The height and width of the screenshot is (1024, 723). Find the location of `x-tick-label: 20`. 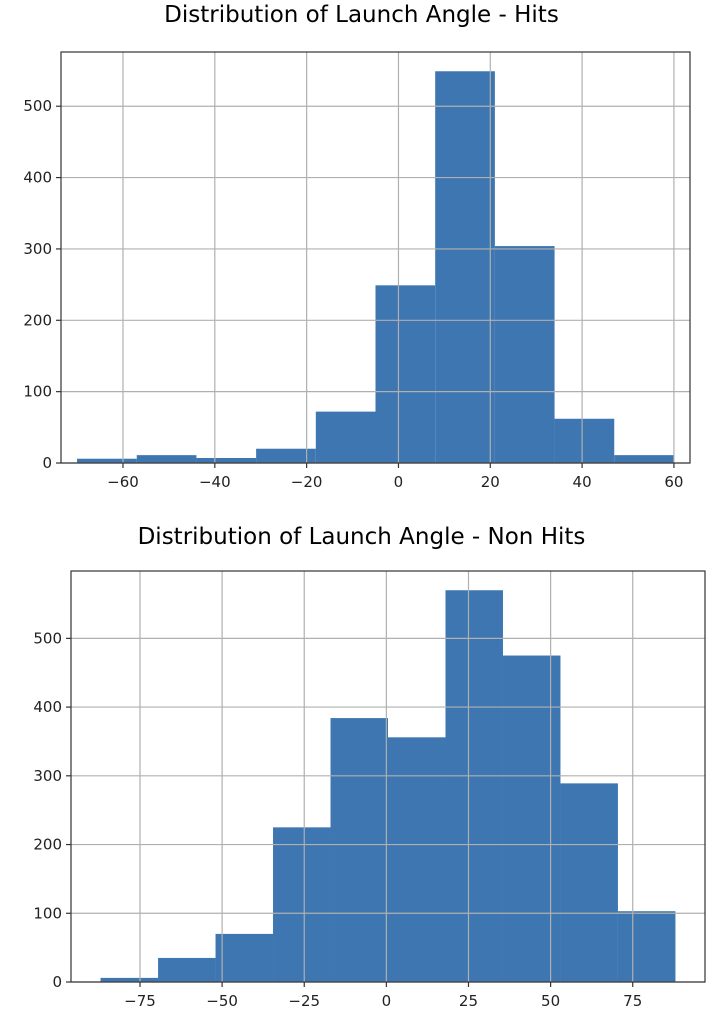

x-tick-label: 20 is located at coordinates (490, 482).